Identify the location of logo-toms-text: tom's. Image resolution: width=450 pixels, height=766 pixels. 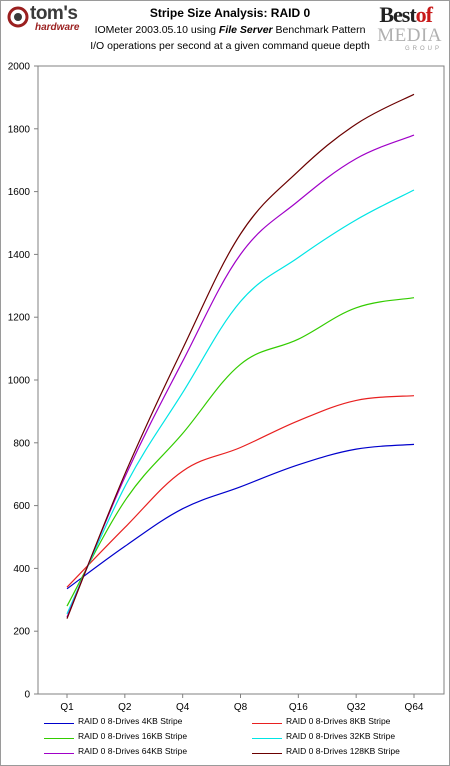
(54, 13).